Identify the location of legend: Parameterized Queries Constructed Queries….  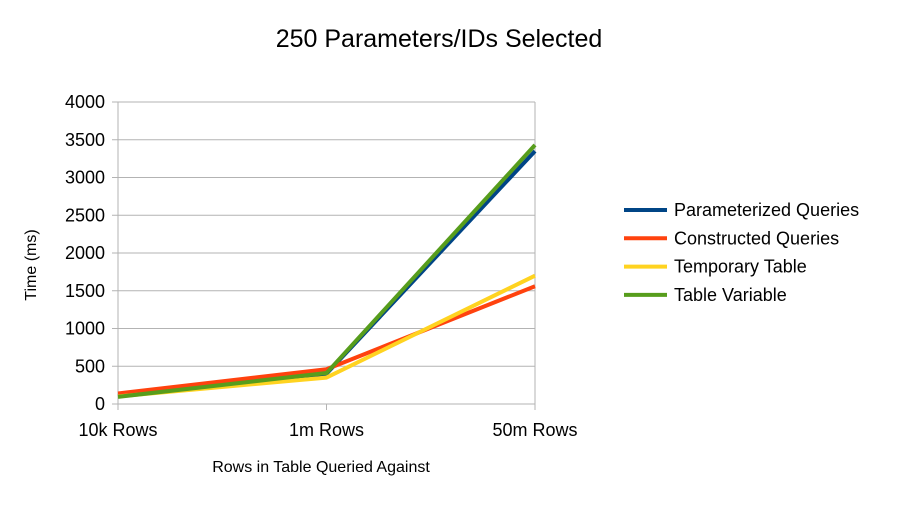
(741, 252).